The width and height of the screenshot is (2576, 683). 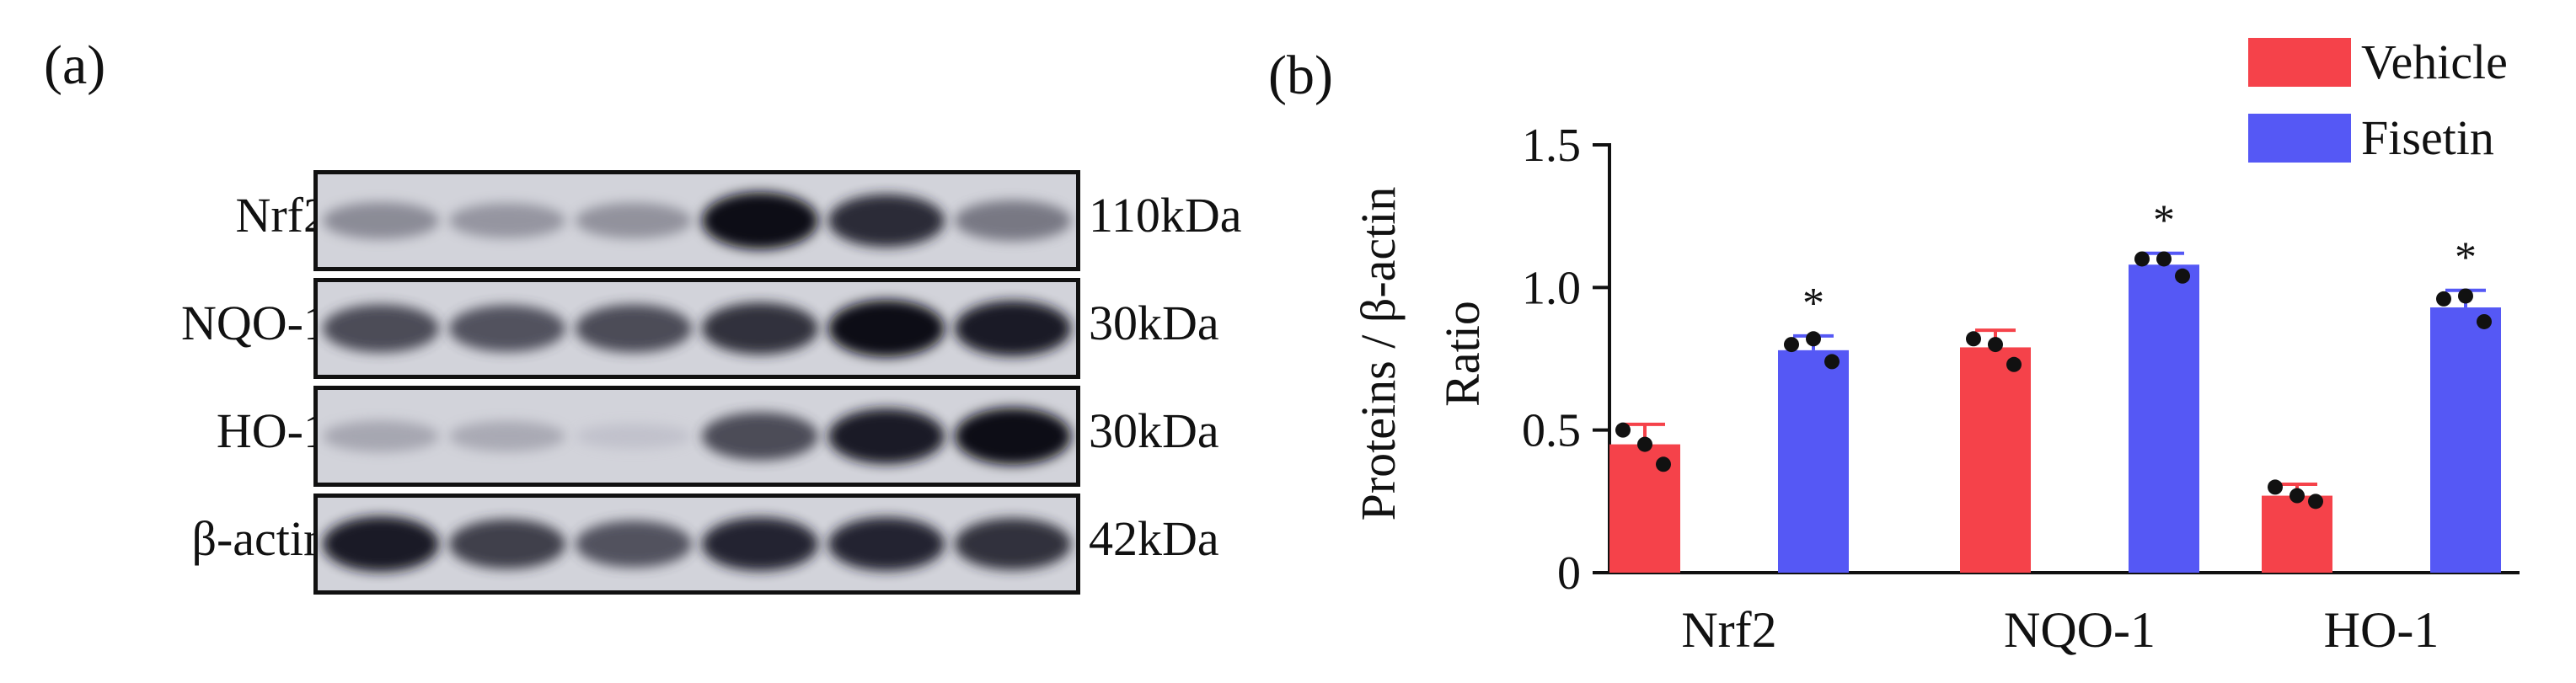 I want to click on panel-a-label: (a), so click(x=75, y=65).